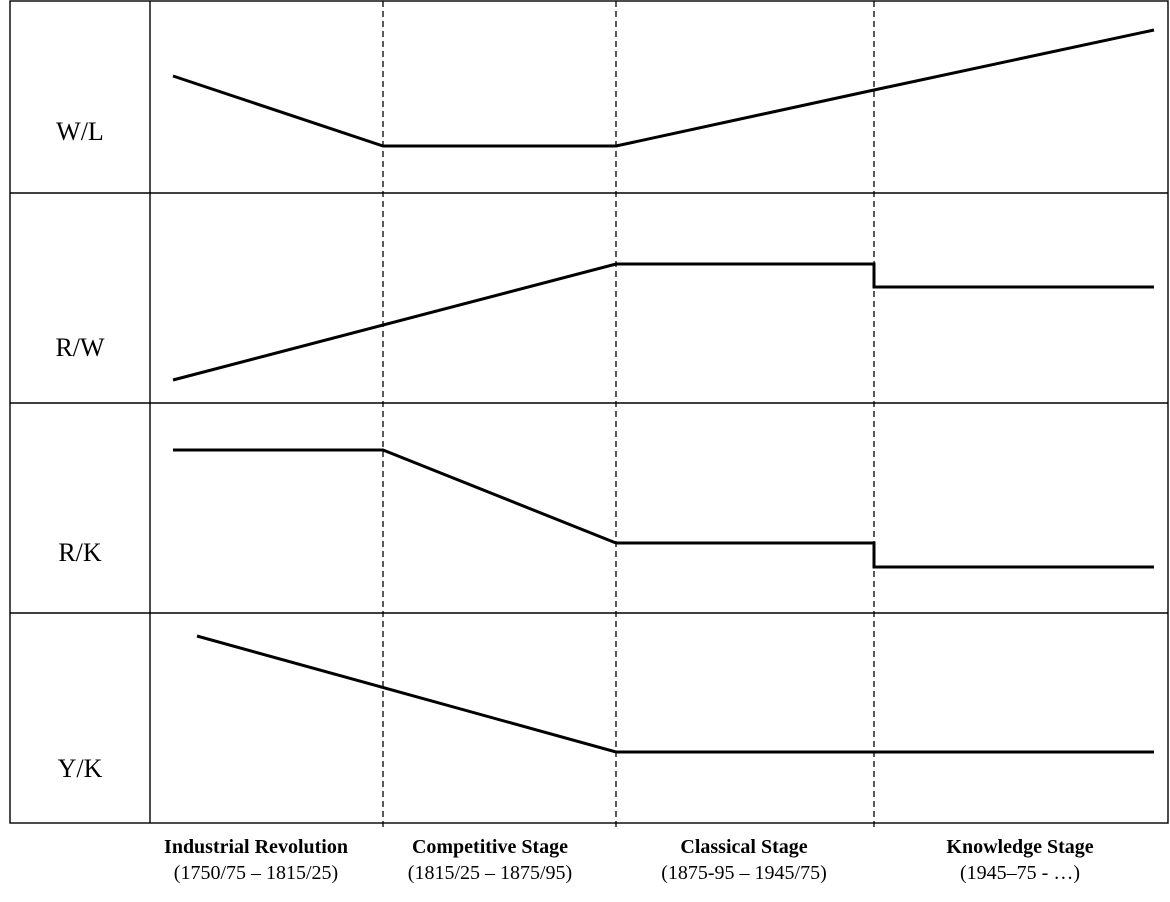 This screenshot has height=902, width=1170. What do you see at coordinates (80, 131) in the screenshot?
I see `row-label-w-l: W/L` at bounding box center [80, 131].